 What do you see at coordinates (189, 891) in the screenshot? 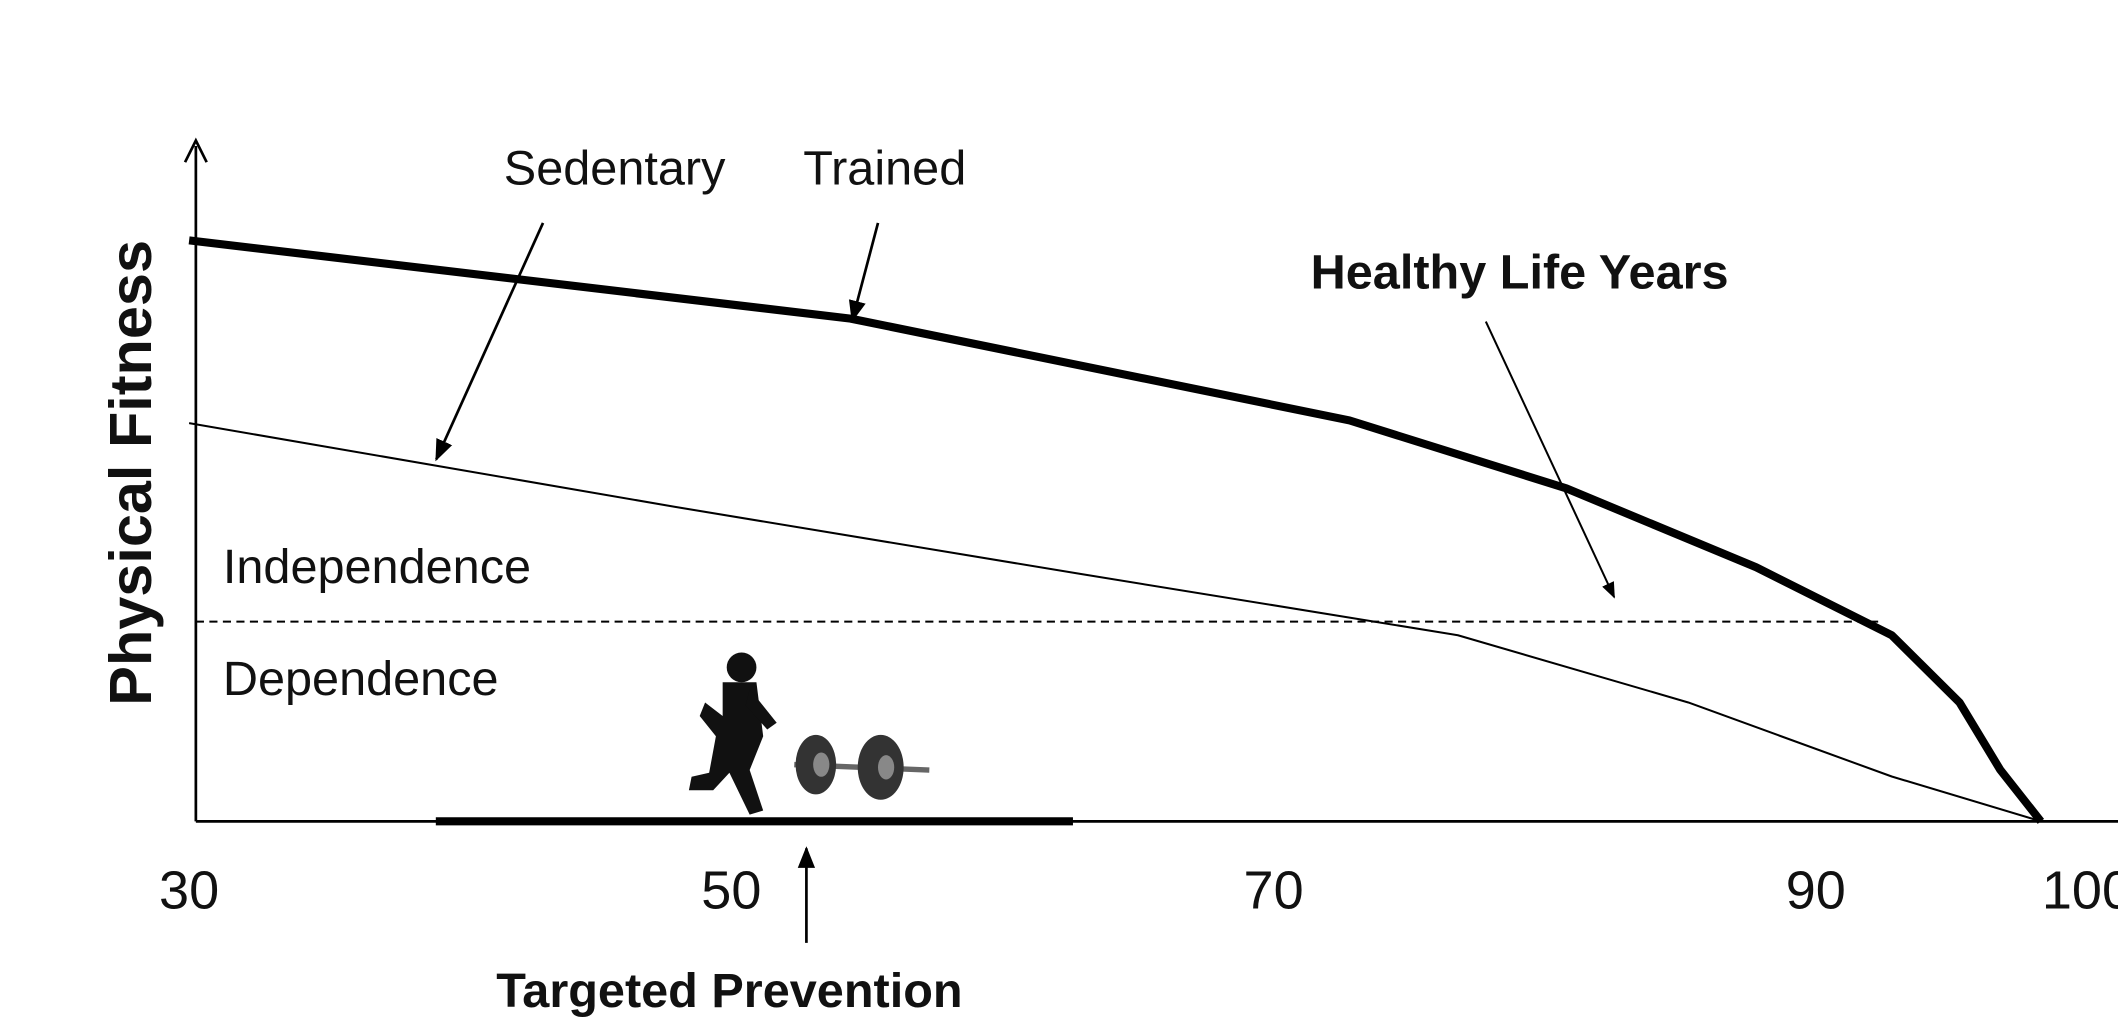
I see `x-tick-label: 30` at bounding box center [189, 891].